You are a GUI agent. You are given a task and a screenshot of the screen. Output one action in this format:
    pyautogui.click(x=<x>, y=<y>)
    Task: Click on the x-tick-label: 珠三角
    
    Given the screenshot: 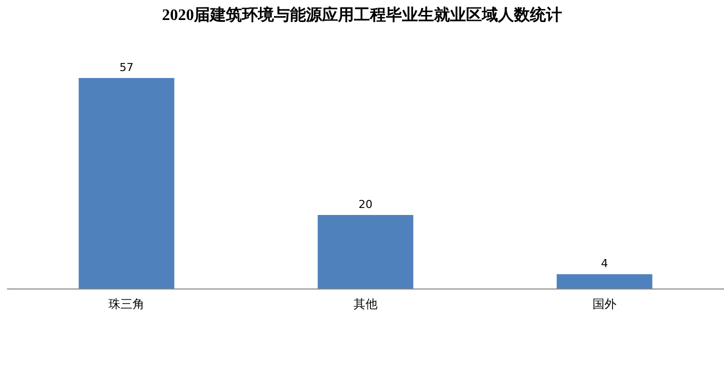 What is the action you would take?
    pyautogui.click(x=126, y=304)
    